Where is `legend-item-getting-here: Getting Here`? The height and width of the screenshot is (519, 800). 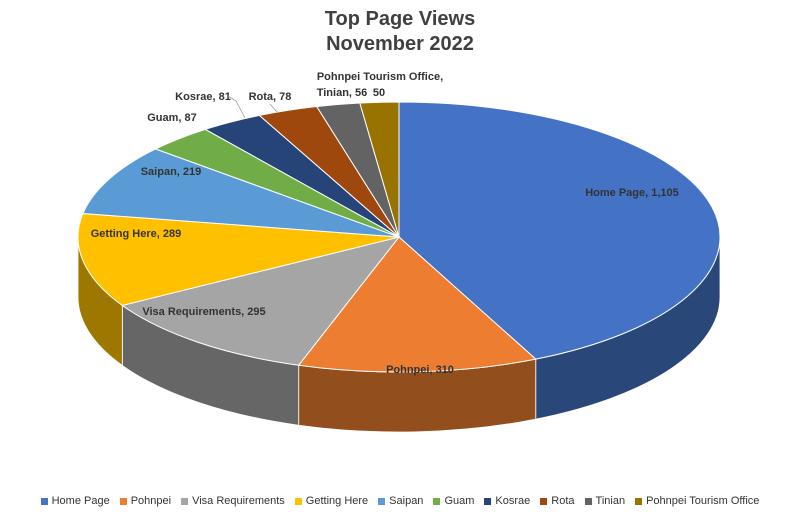
legend-item-getting-here: Getting Here is located at coordinates (331, 501).